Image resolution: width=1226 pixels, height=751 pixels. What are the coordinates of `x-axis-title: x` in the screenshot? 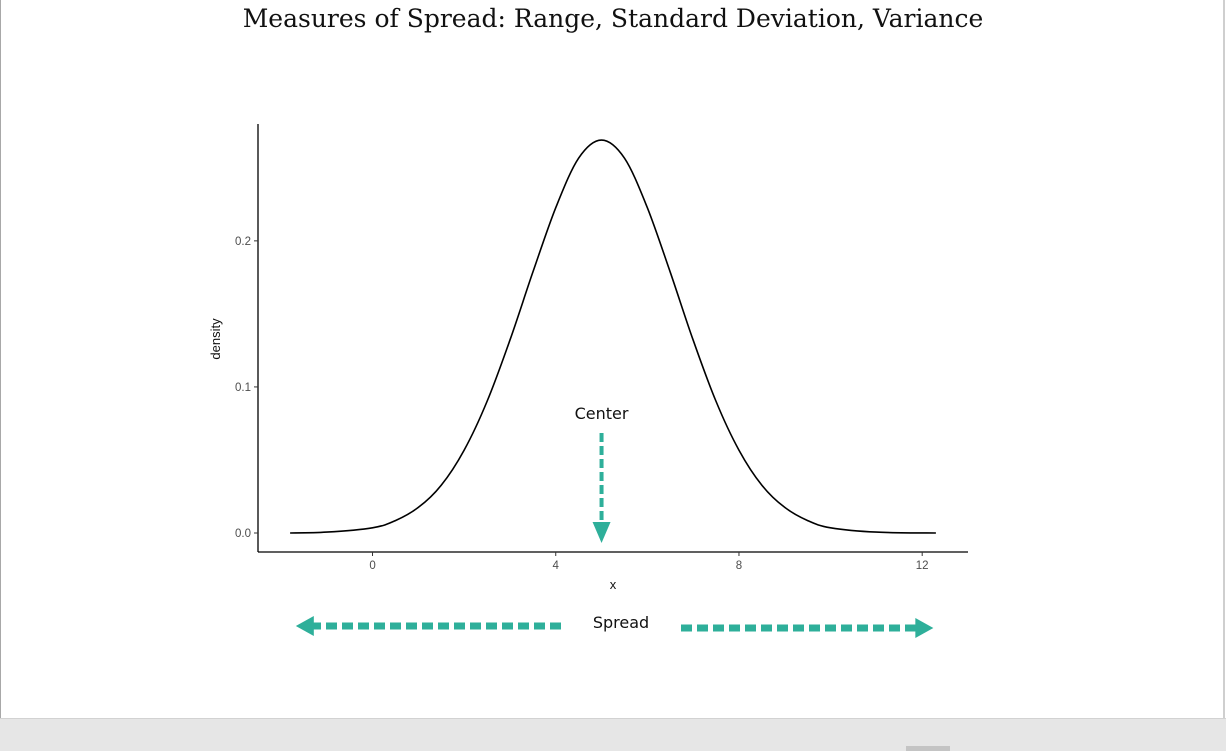 It's located at (613, 584).